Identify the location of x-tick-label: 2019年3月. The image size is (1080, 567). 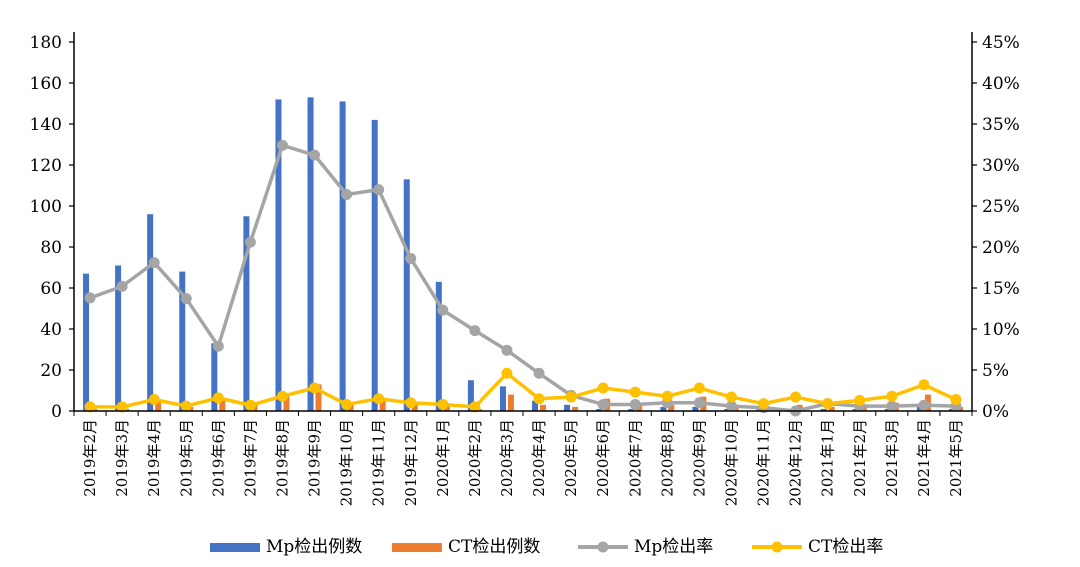
(122, 458).